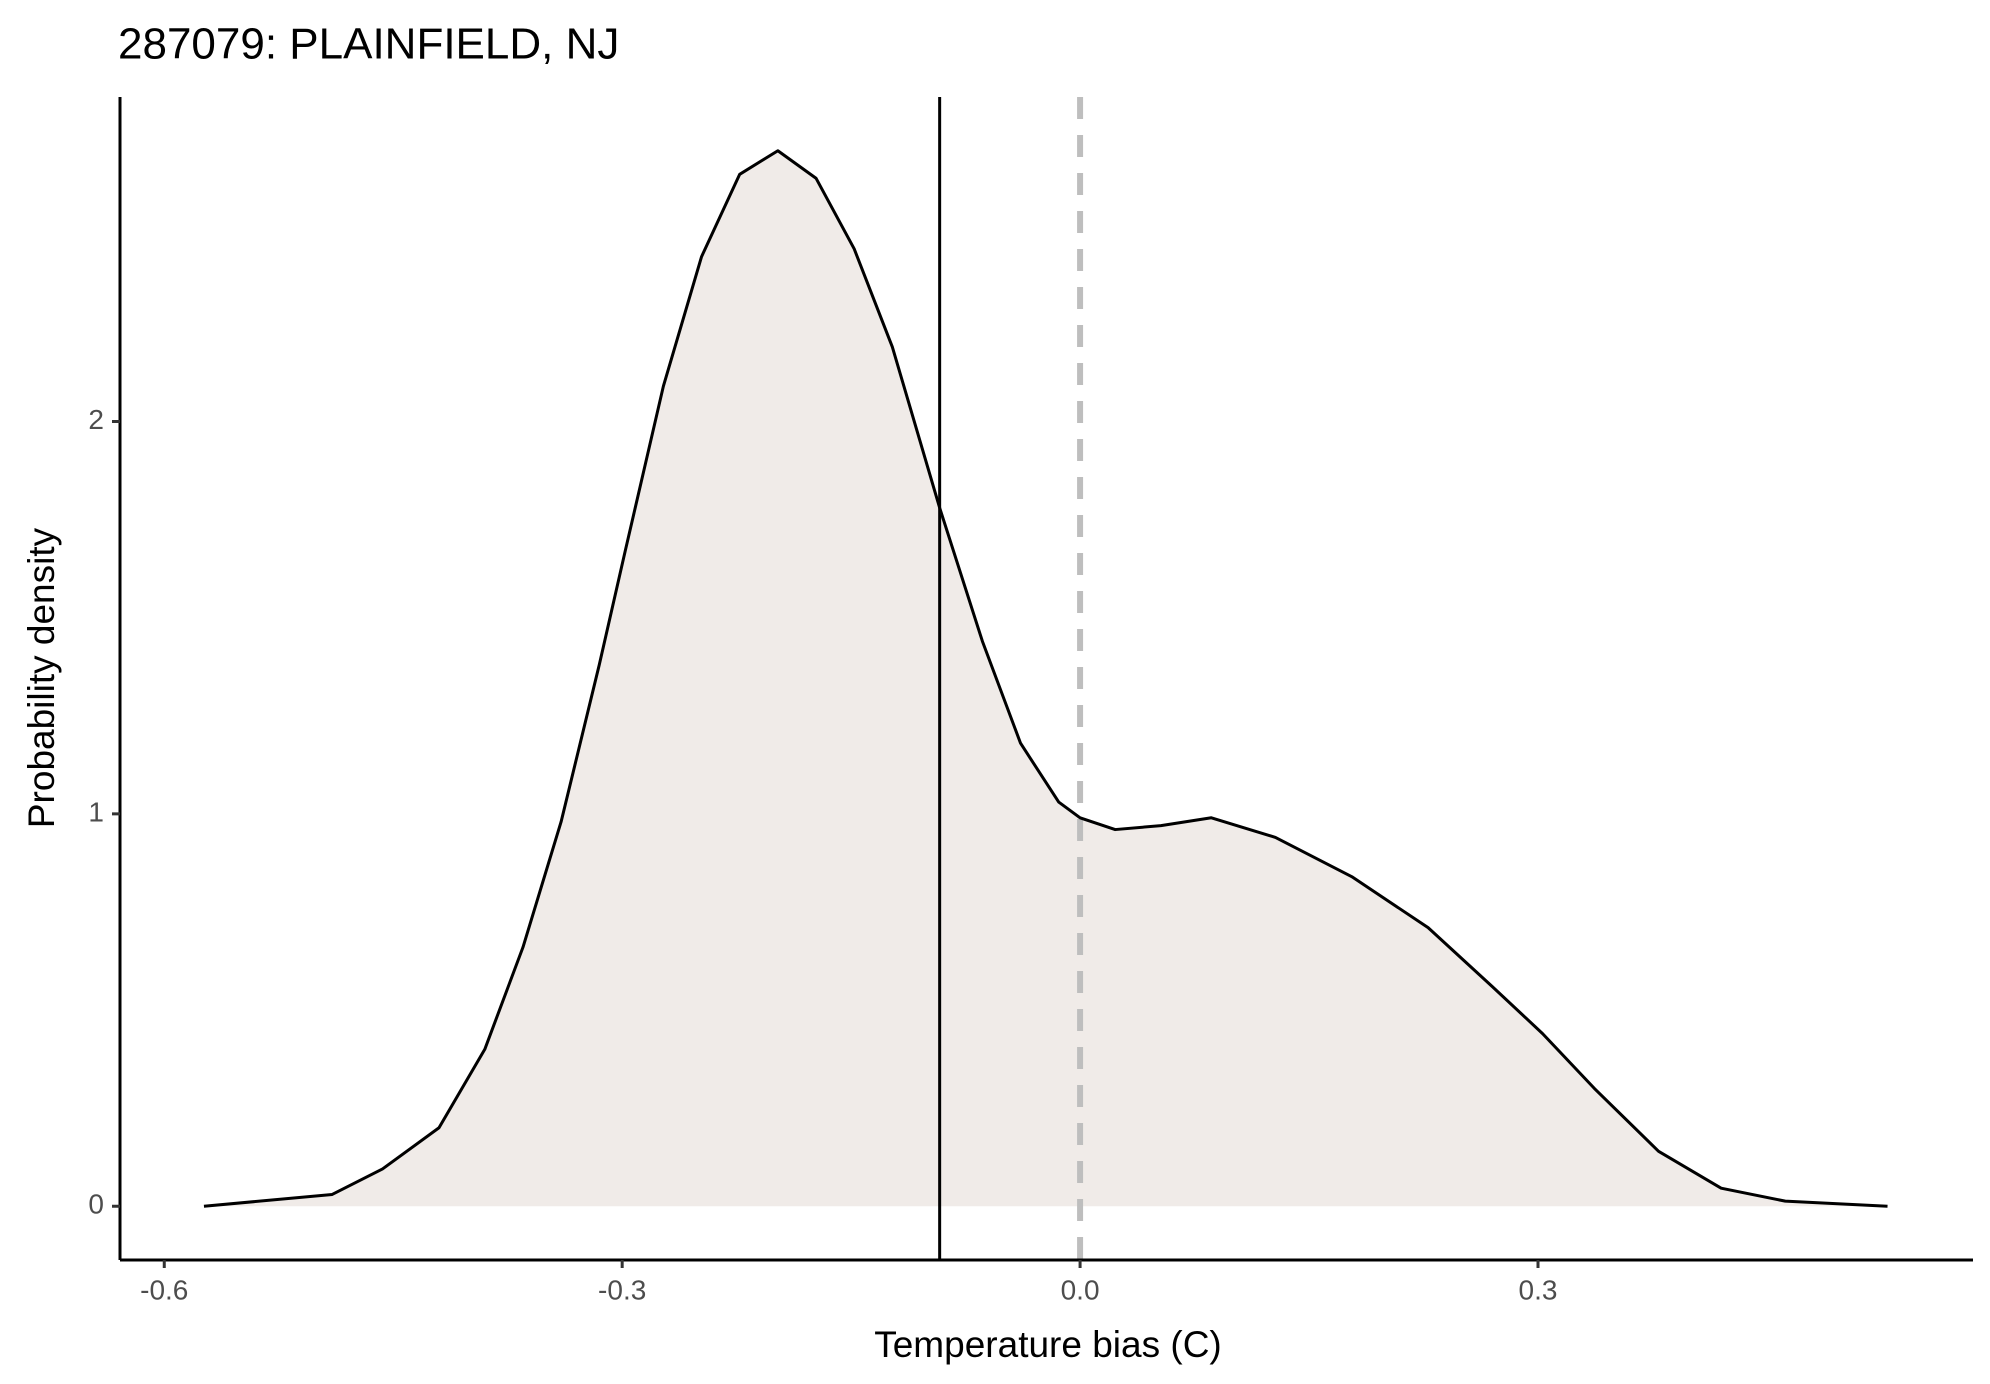 The width and height of the screenshot is (1990, 1384). What do you see at coordinates (368, 44) in the screenshot?
I see `chart-title: 287079: PLAINFIELD, NJ` at bounding box center [368, 44].